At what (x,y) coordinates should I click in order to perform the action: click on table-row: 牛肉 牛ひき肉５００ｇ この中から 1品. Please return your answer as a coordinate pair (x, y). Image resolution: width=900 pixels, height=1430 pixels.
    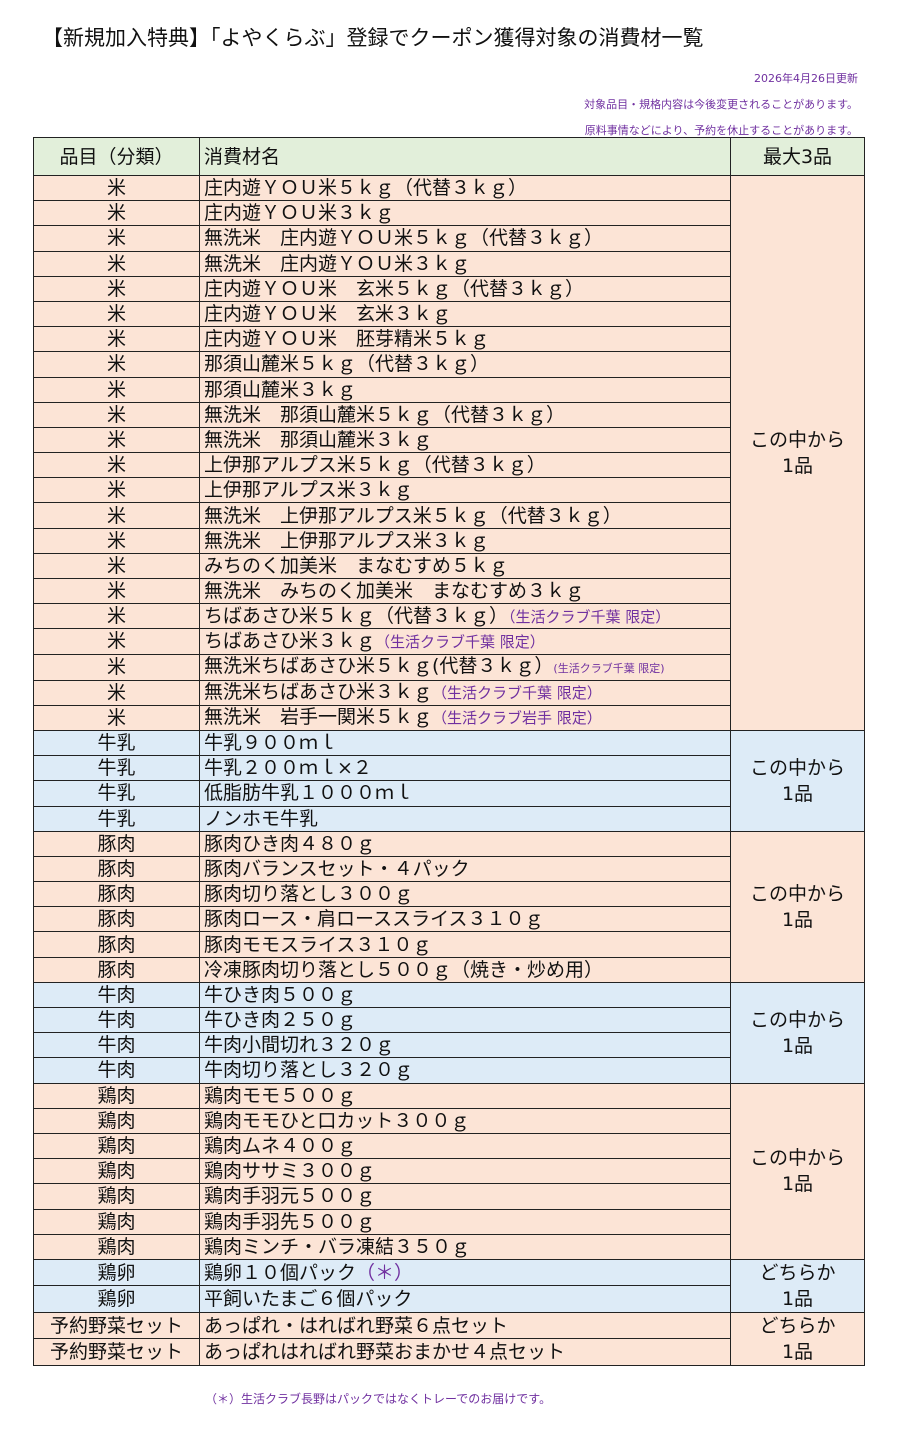
    Looking at the image, I should click on (449, 1032).